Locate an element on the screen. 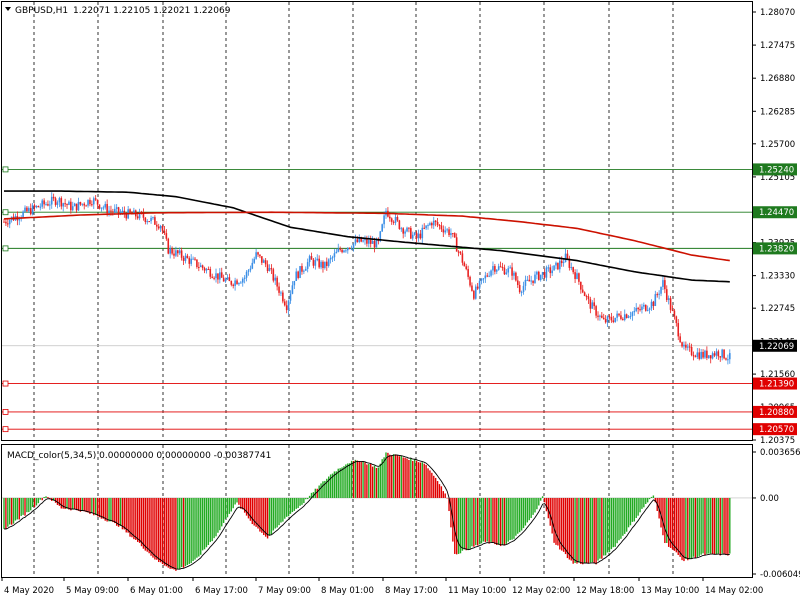  price-tick-label: 1.27475 is located at coordinates (777, 46).